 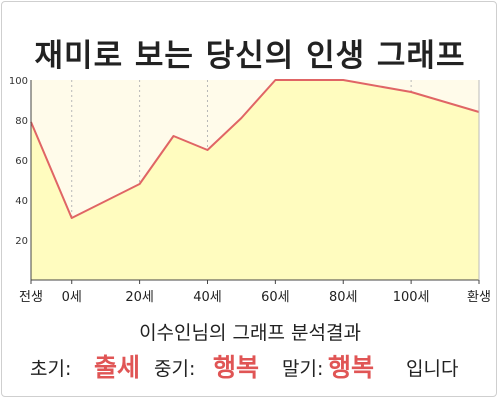 I want to click on y-tick-label: 80, so click(x=21, y=121).